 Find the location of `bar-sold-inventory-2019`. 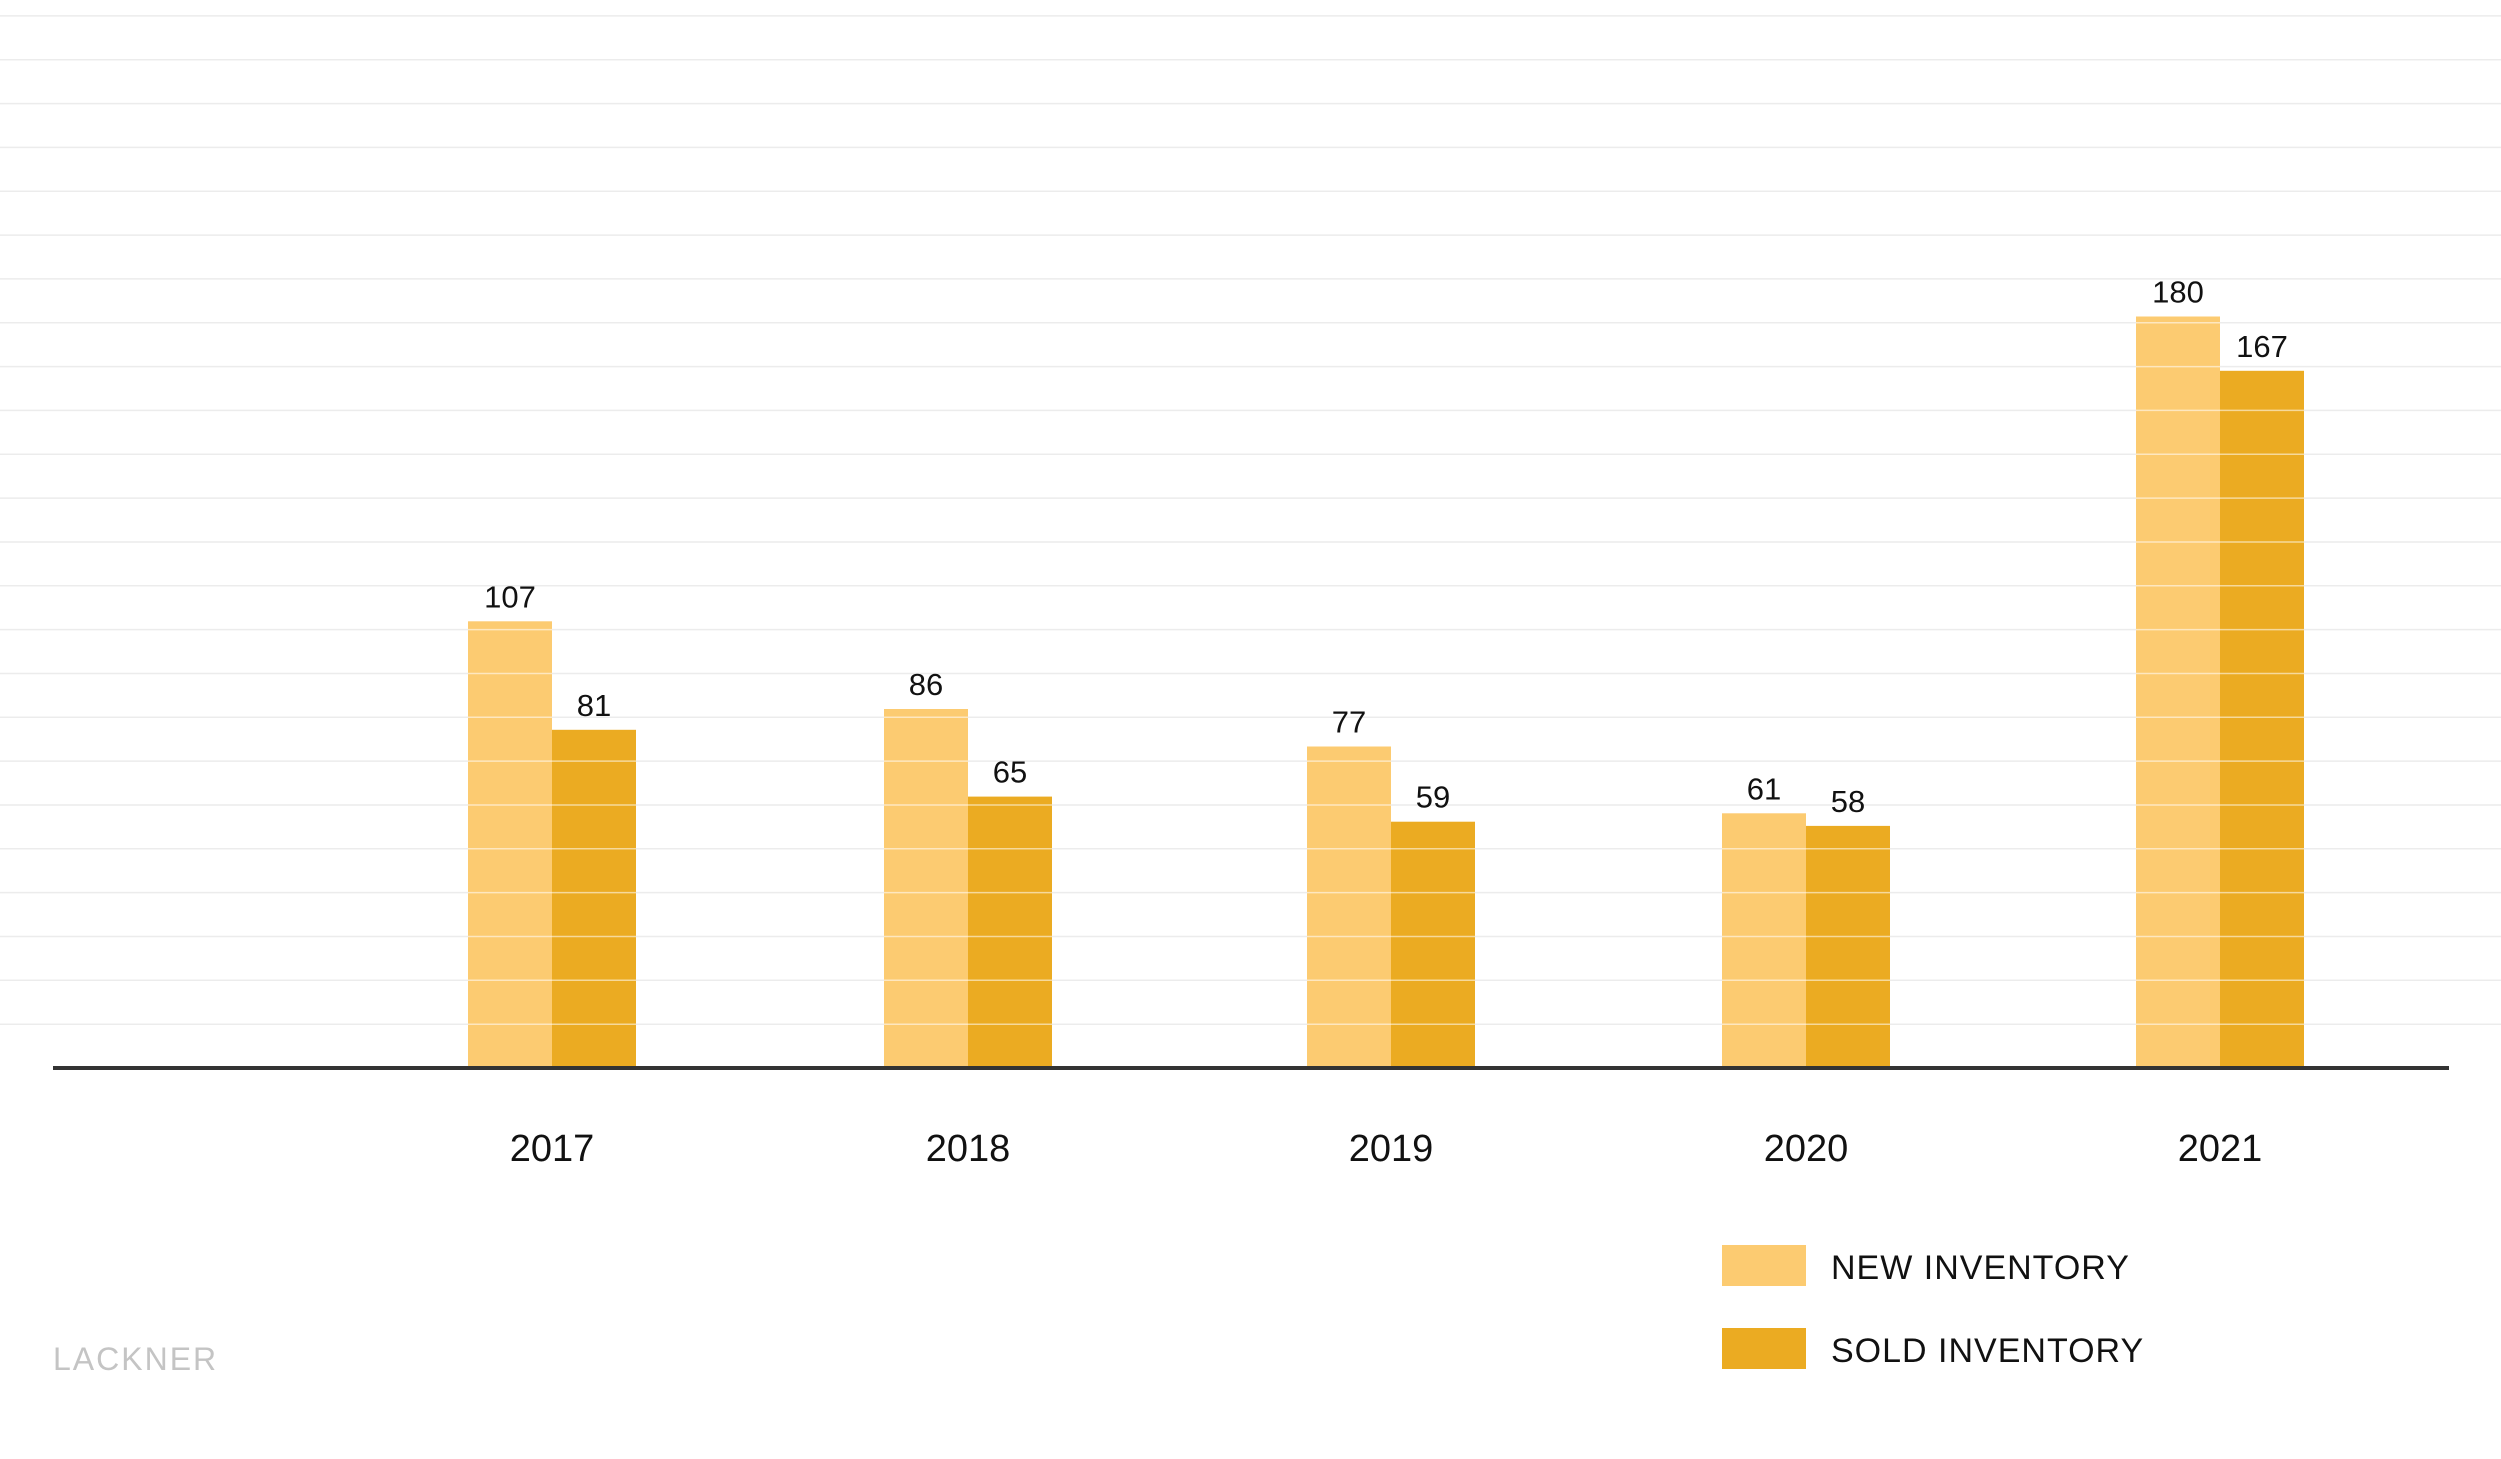

bar-sold-inventory-2019 is located at coordinates (1433, 944).